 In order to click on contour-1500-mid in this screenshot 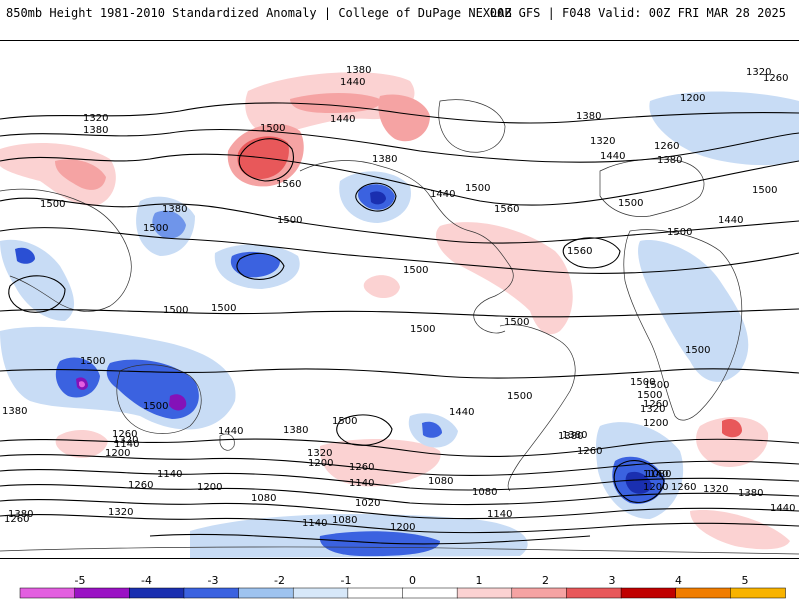, I will do `click(399, 220)`.